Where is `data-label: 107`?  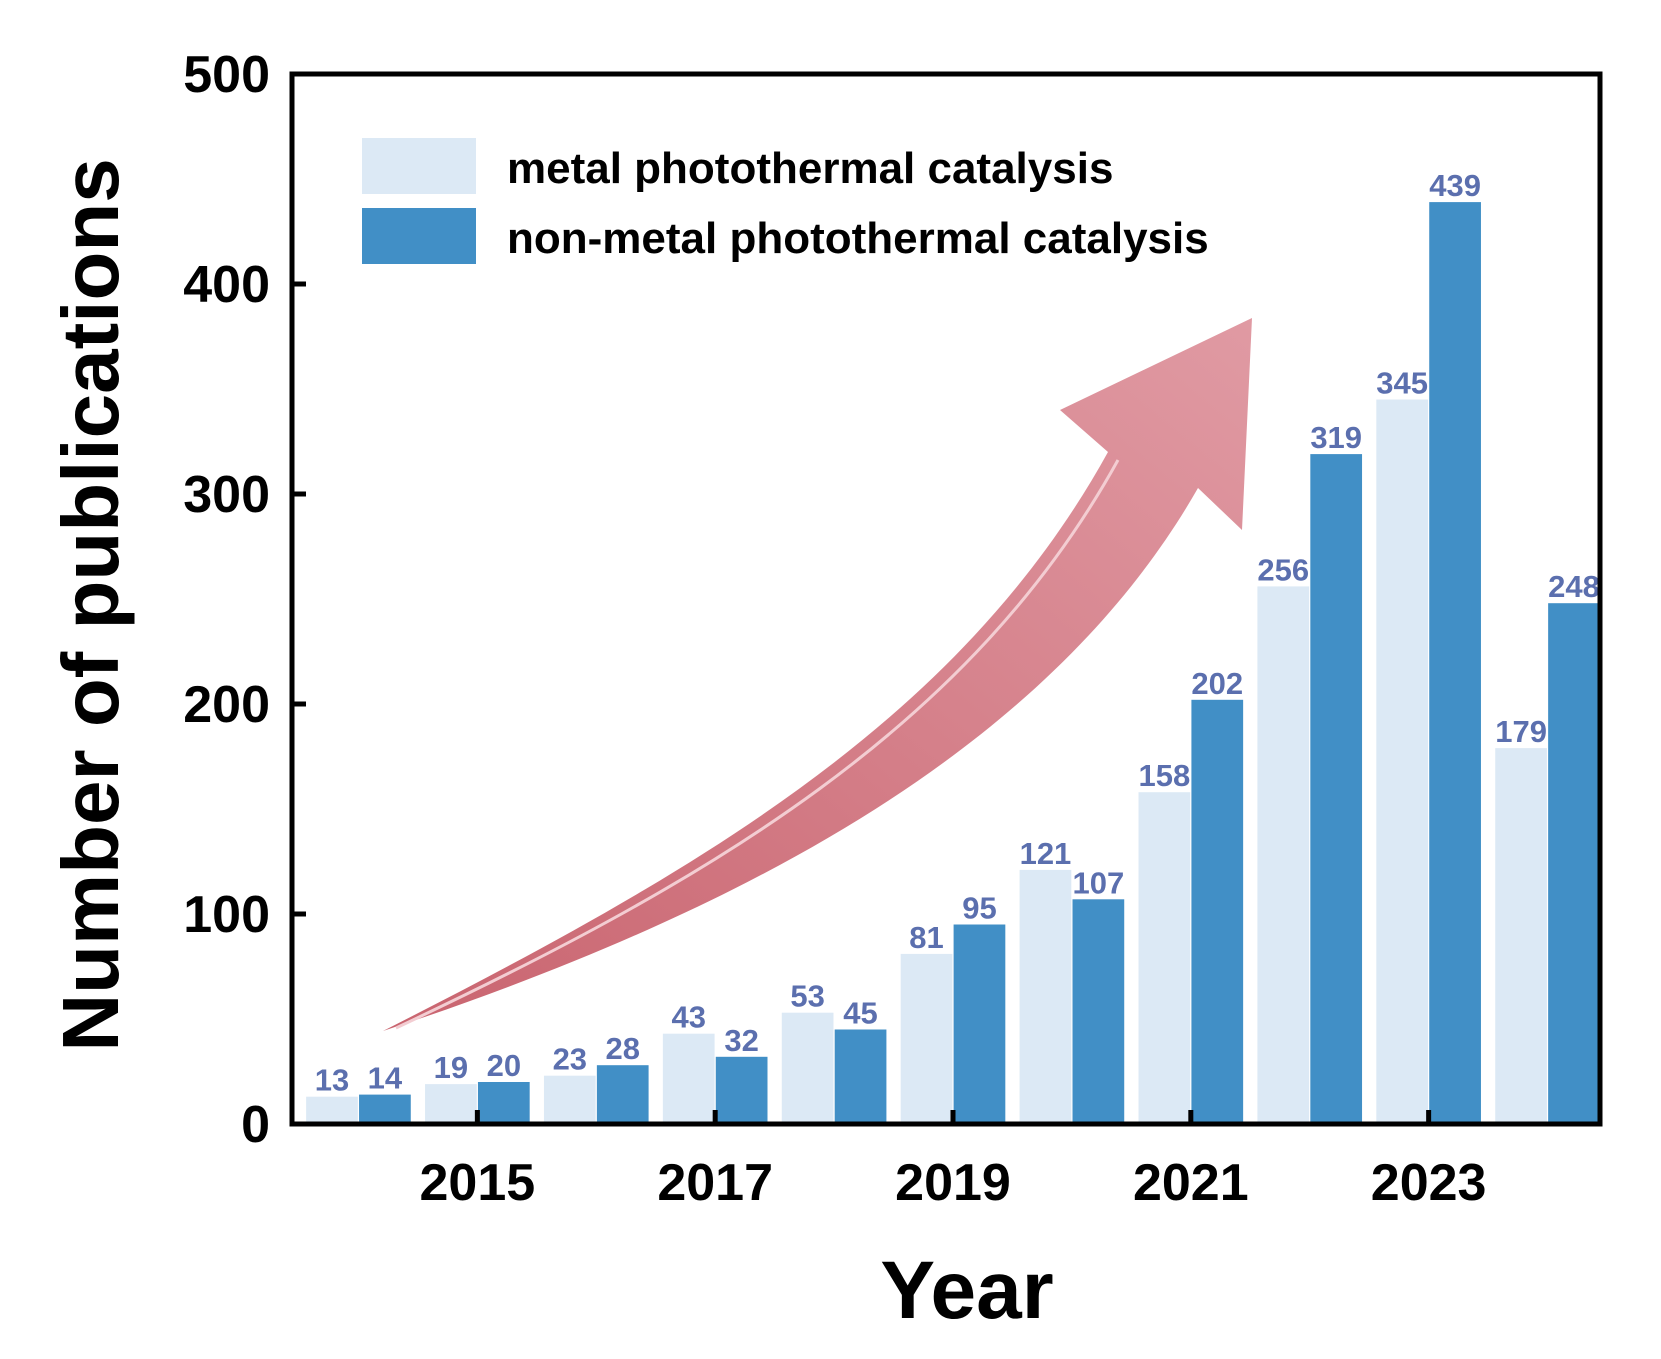 data-label: 107 is located at coordinates (1098, 882).